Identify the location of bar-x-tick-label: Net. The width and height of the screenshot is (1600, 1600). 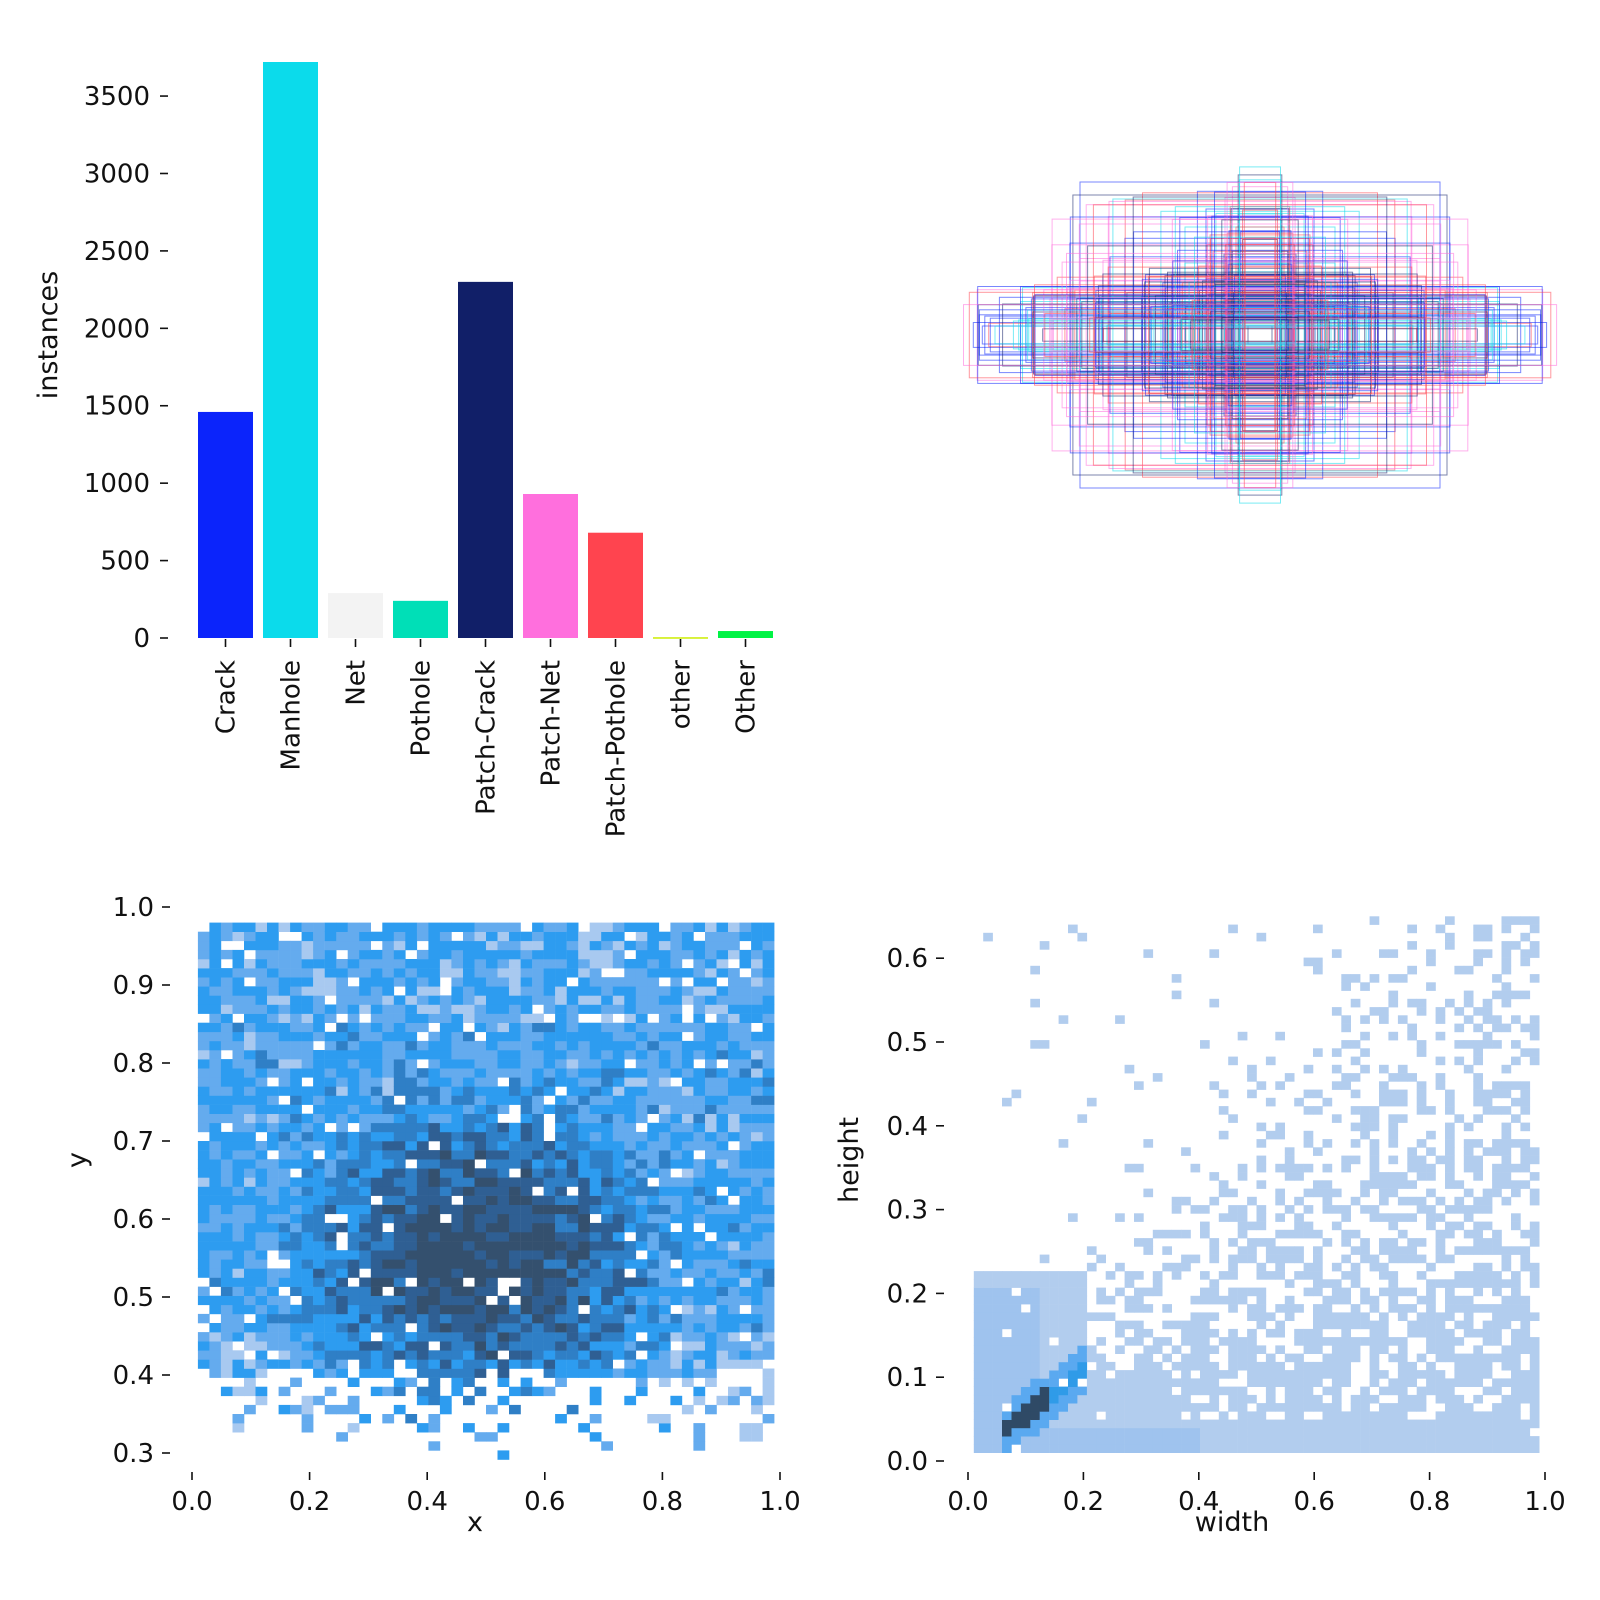
(357, 683).